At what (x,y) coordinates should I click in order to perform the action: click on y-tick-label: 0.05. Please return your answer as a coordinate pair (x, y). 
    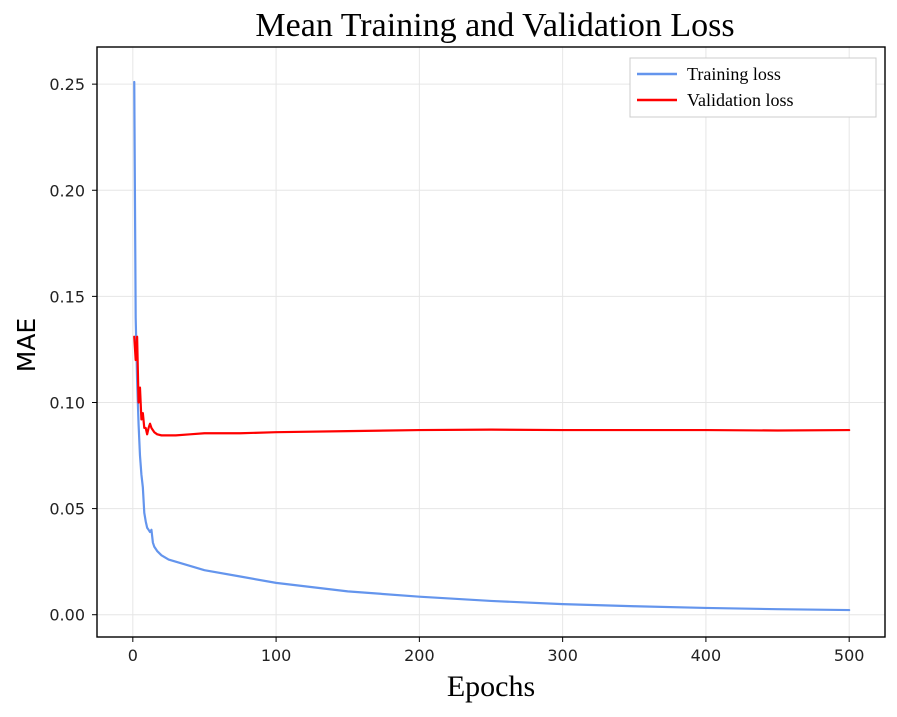
    Looking at the image, I should click on (67, 509).